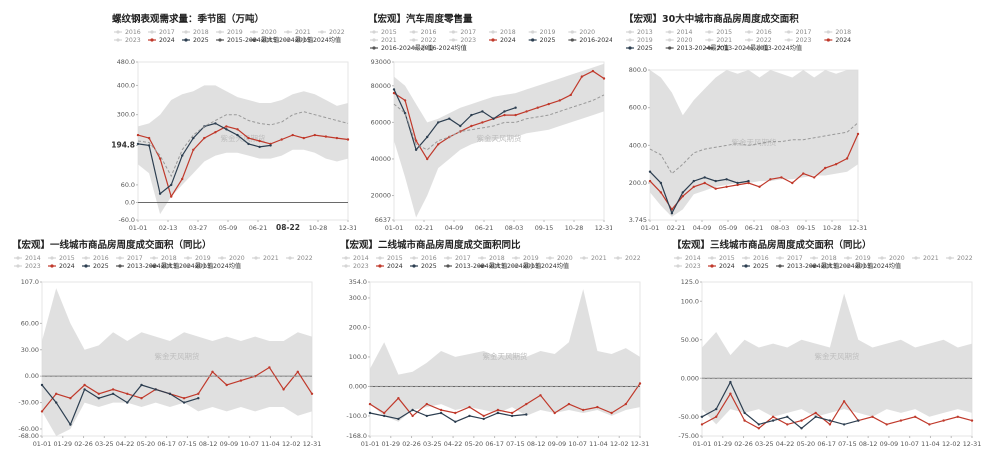 The height and width of the screenshot is (456, 994). What do you see at coordinates (484, 228) in the screenshot?
I see `x-tick-label: 06-21` at bounding box center [484, 228].